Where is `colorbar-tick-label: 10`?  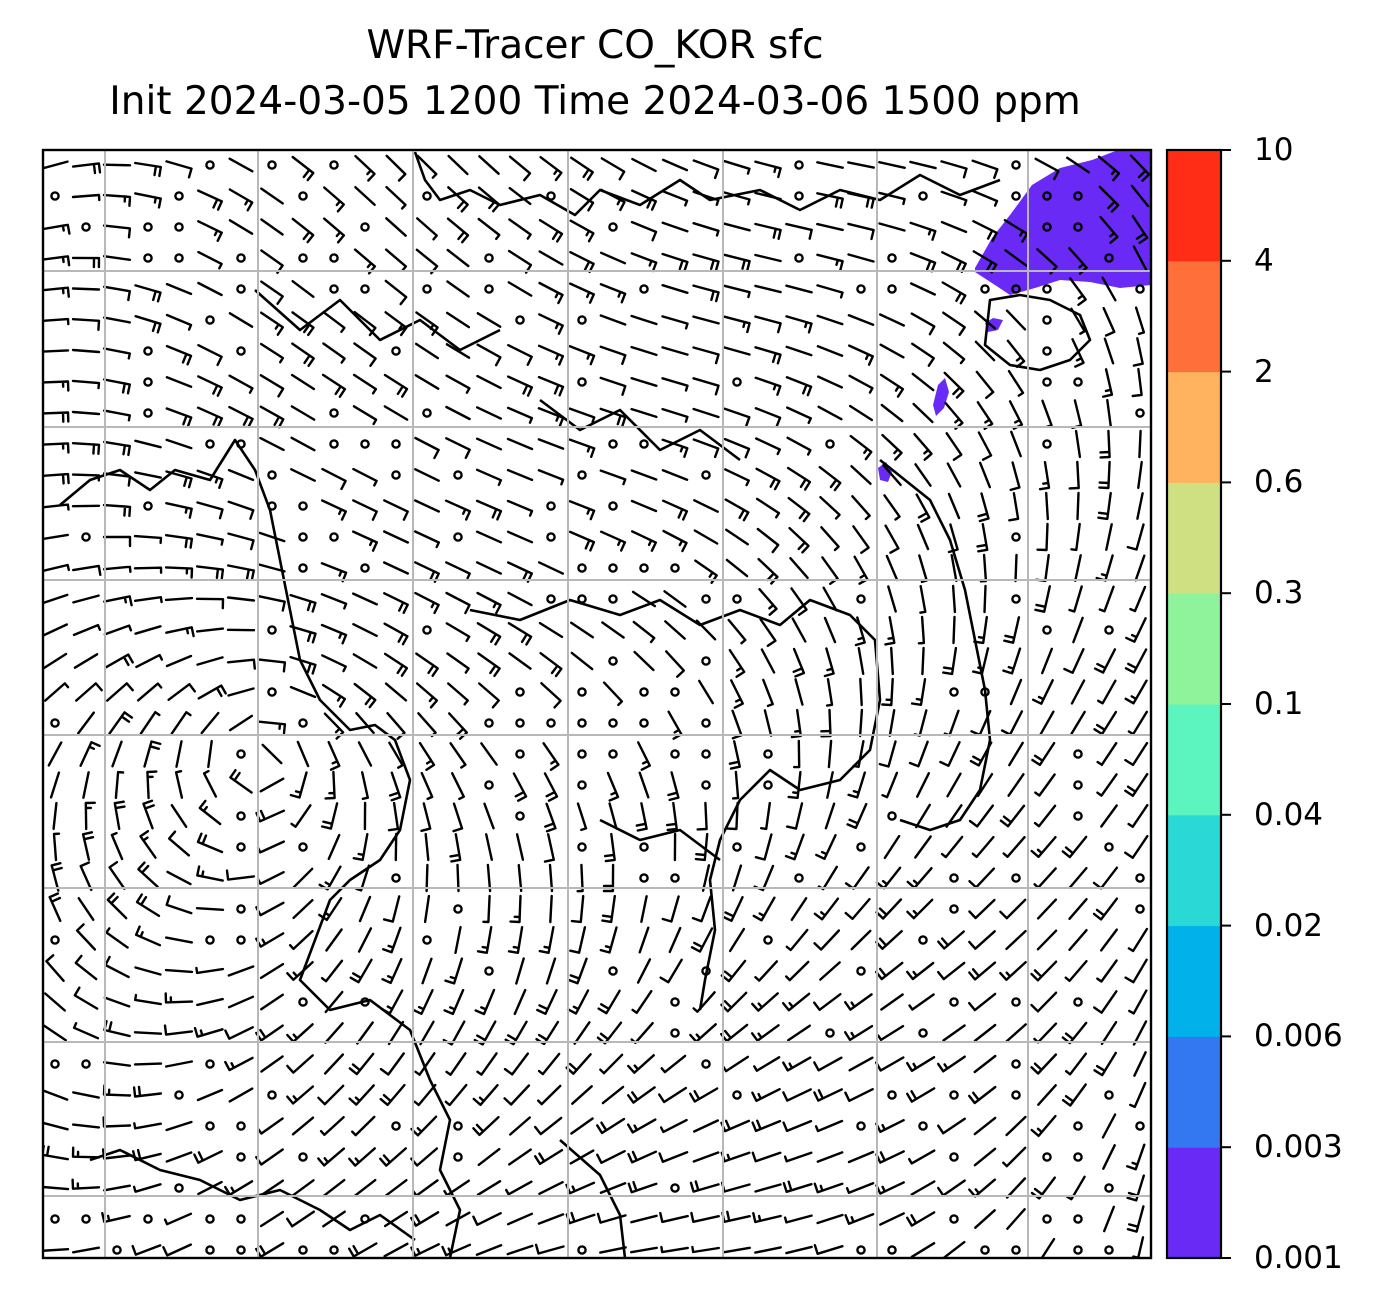 colorbar-tick-label: 10 is located at coordinates (1274, 150).